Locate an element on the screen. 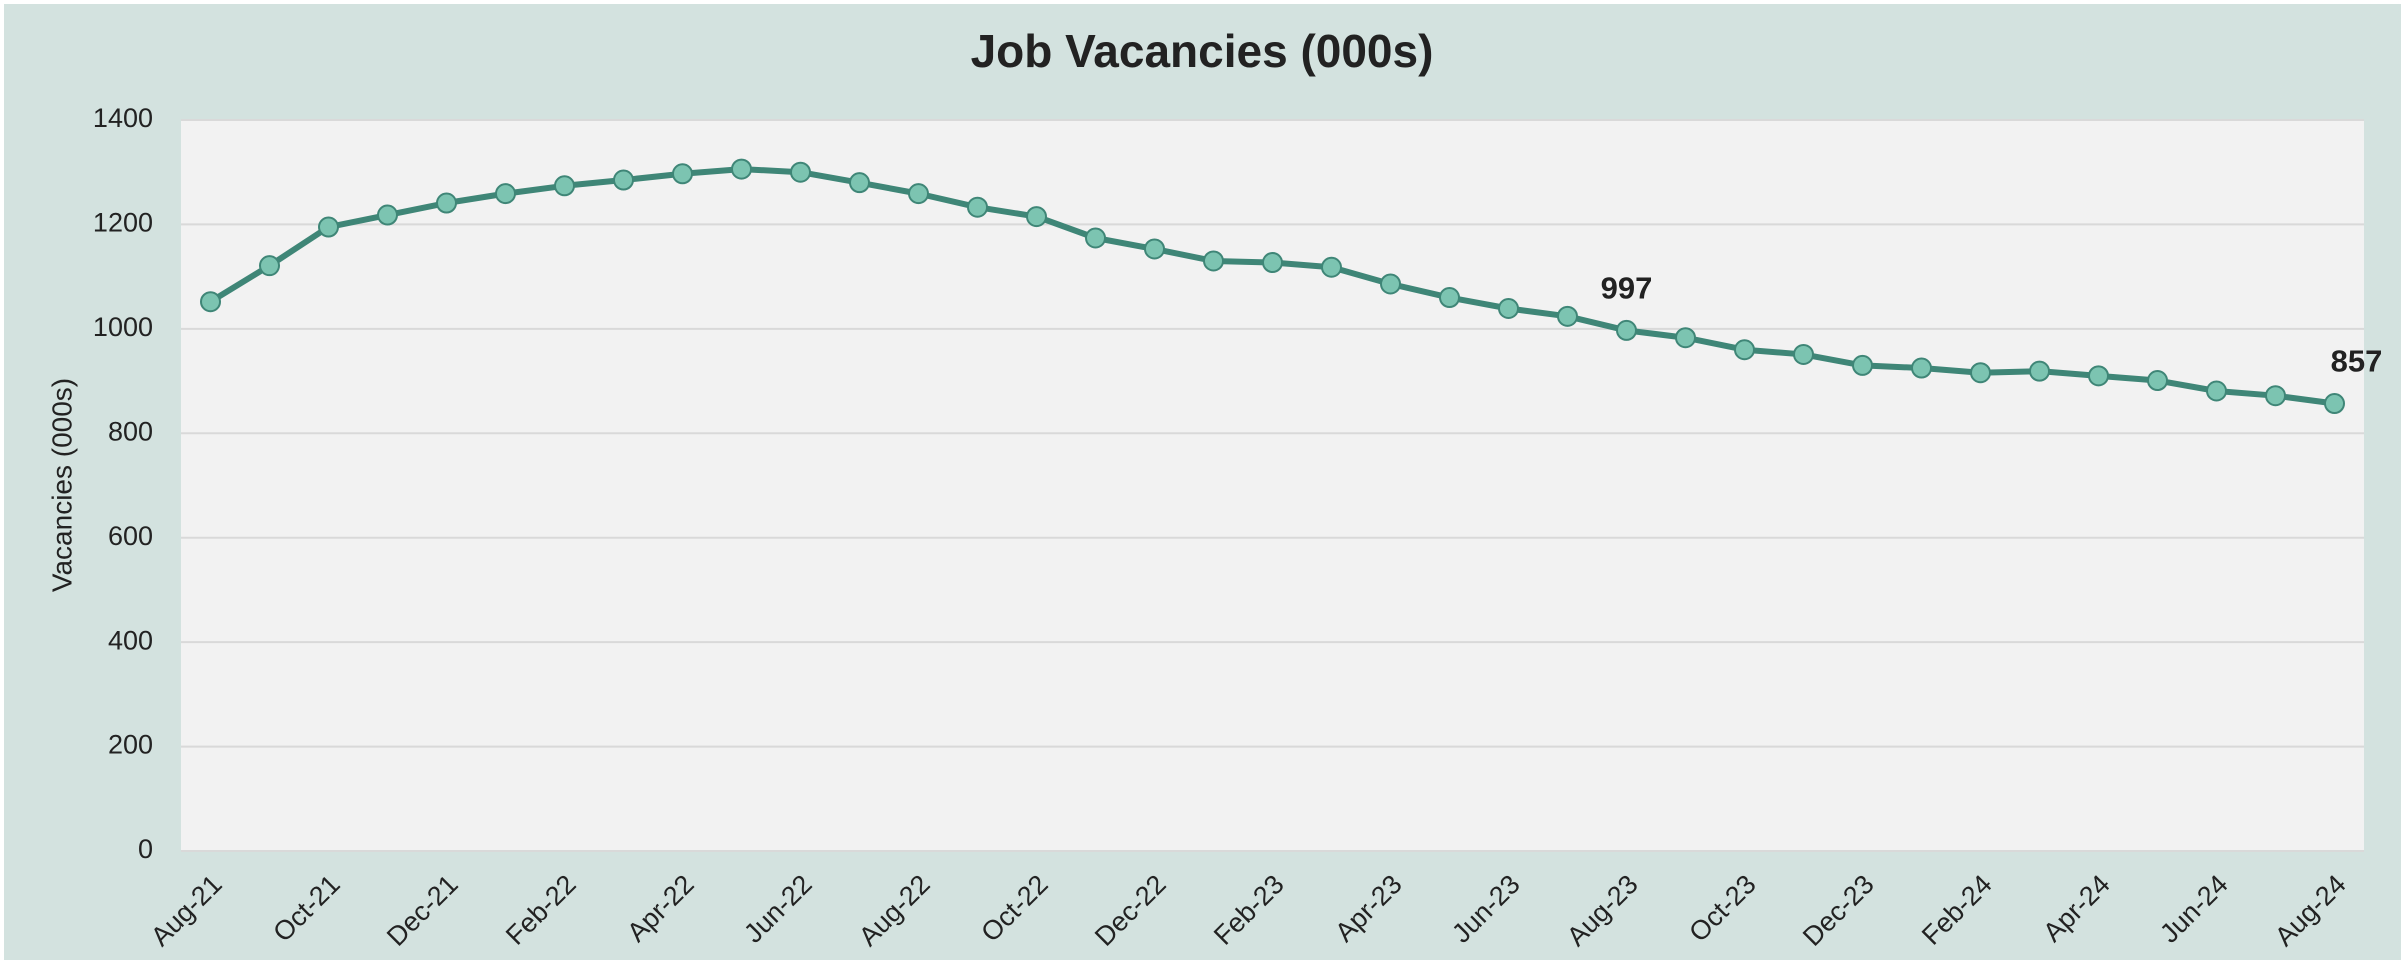 Image resolution: width=2405 pixels, height=964 pixels. data-label: 997 is located at coordinates (1627, 288).